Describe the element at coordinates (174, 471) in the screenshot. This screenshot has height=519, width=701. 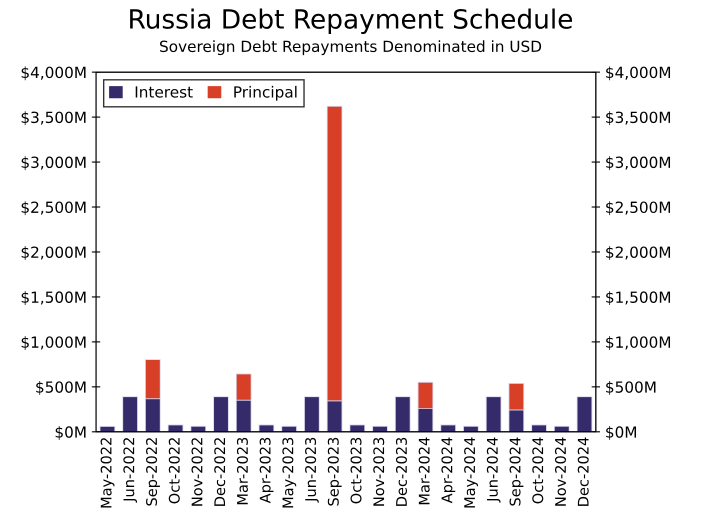
I see `x-tick-label: Oct-2022` at that location.